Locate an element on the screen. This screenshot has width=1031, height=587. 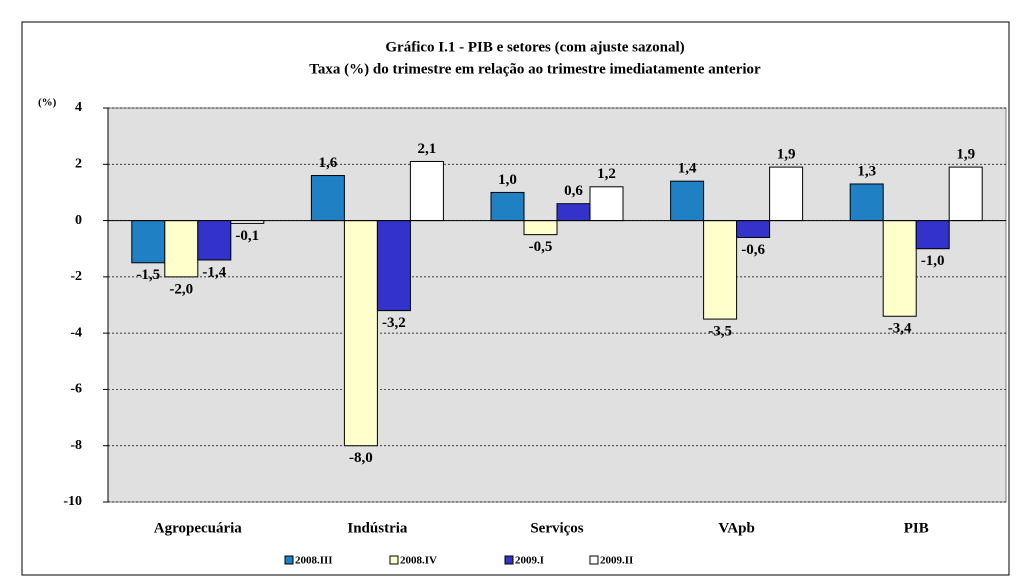
data-label: -3,2 is located at coordinates (394, 323).